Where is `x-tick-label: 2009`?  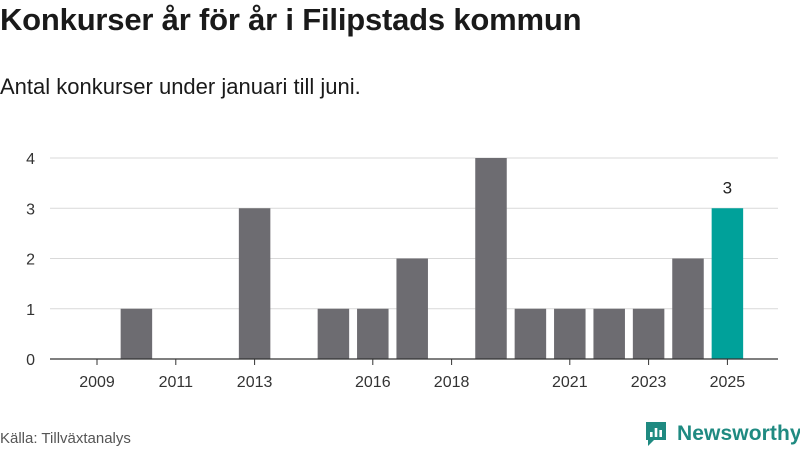 x-tick-label: 2009 is located at coordinates (97, 382).